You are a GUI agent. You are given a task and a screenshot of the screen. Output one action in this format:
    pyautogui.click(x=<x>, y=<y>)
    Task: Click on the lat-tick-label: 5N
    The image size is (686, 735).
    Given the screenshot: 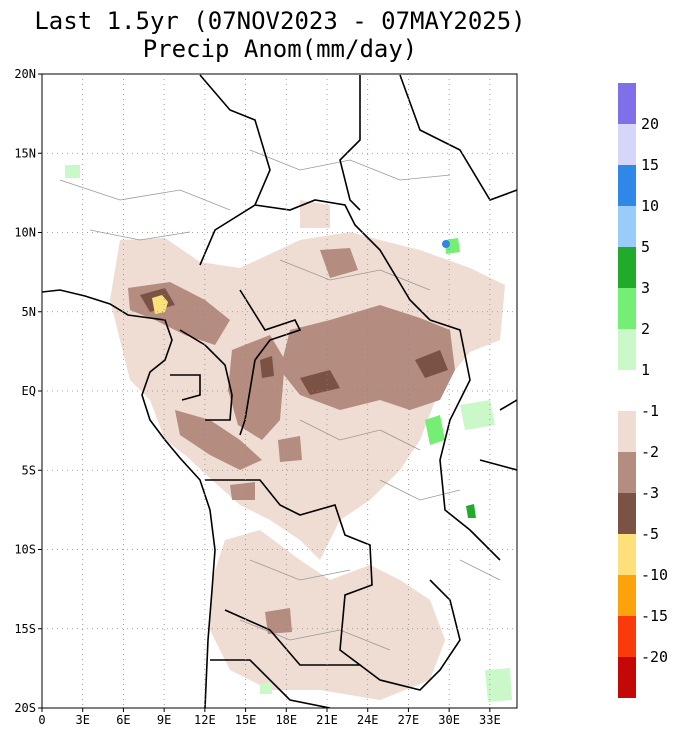 What is the action you would take?
    pyautogui.click(x=29, y=312)
    